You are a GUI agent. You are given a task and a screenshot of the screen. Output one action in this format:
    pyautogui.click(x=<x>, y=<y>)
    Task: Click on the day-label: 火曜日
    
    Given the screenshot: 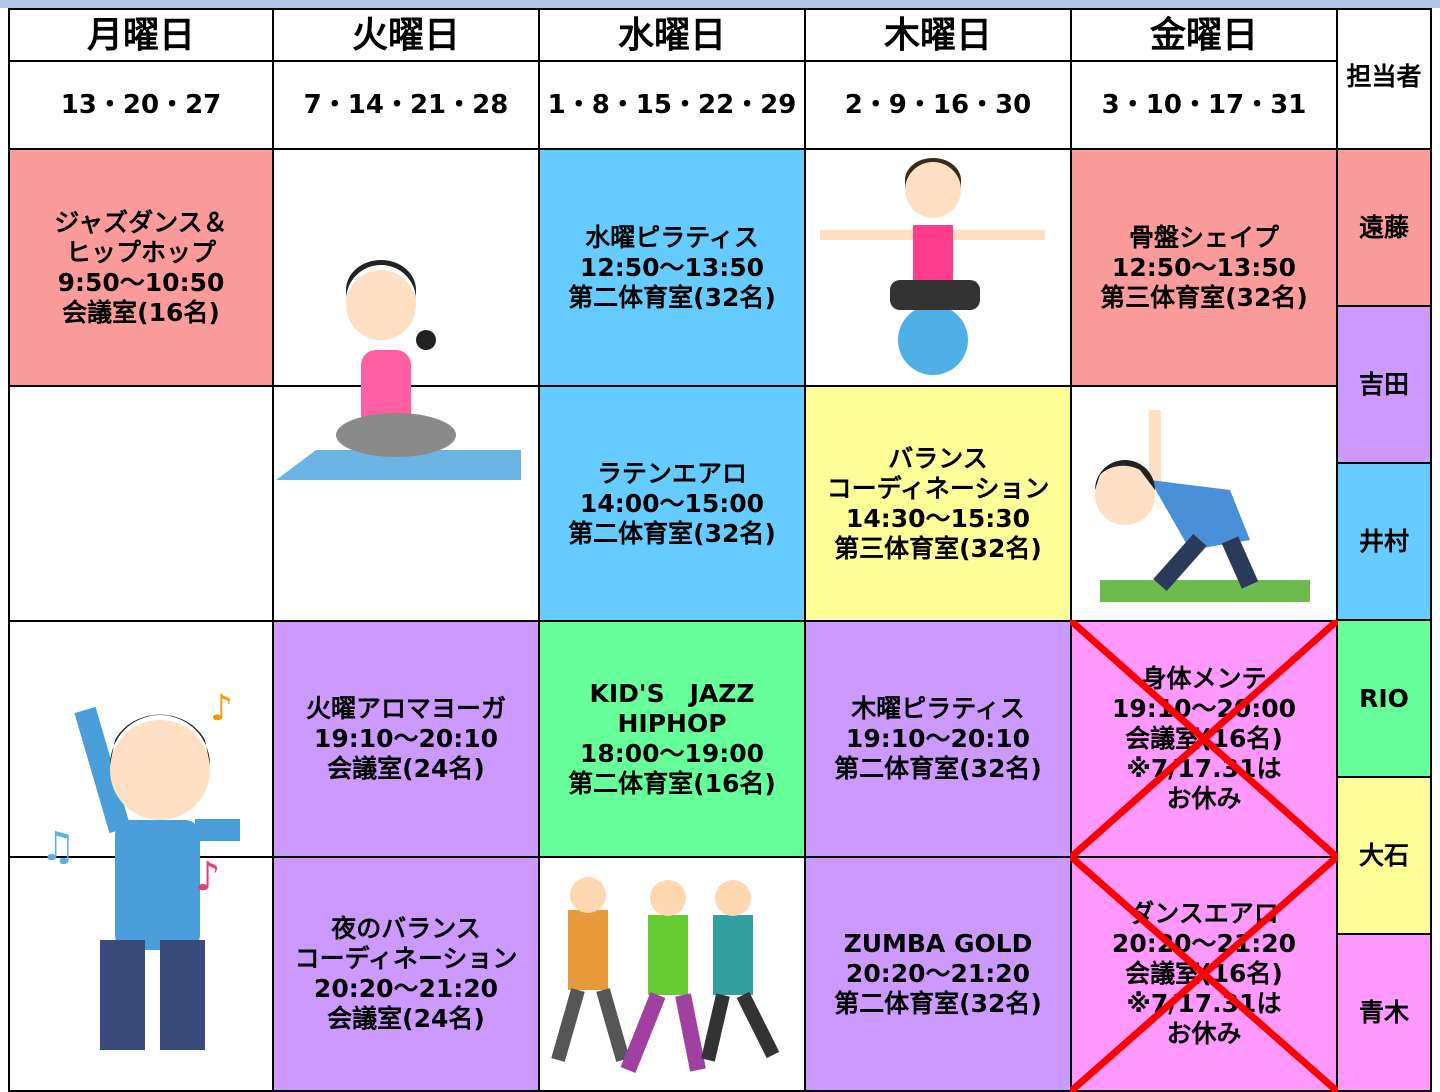 What is the action you would take?
    pyautogui.click(x=405, y=35)
    